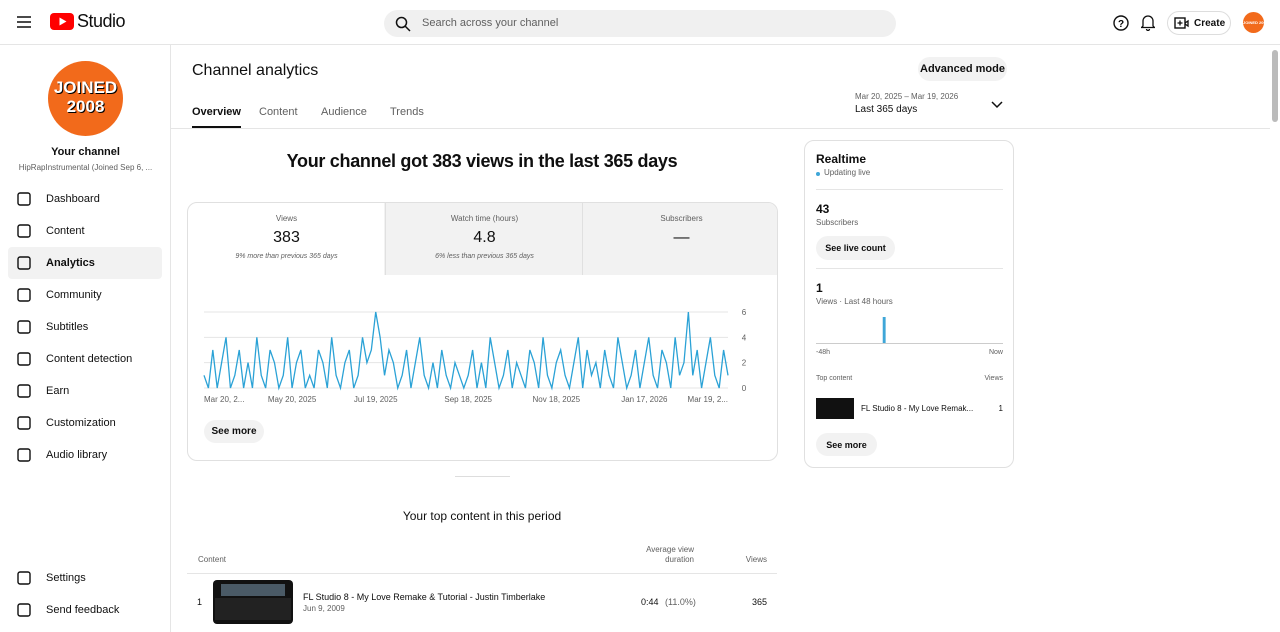 The width and height of the screenshot is (1280, 632). I want to click on metric-label: Subscribers, so click(681, 218).